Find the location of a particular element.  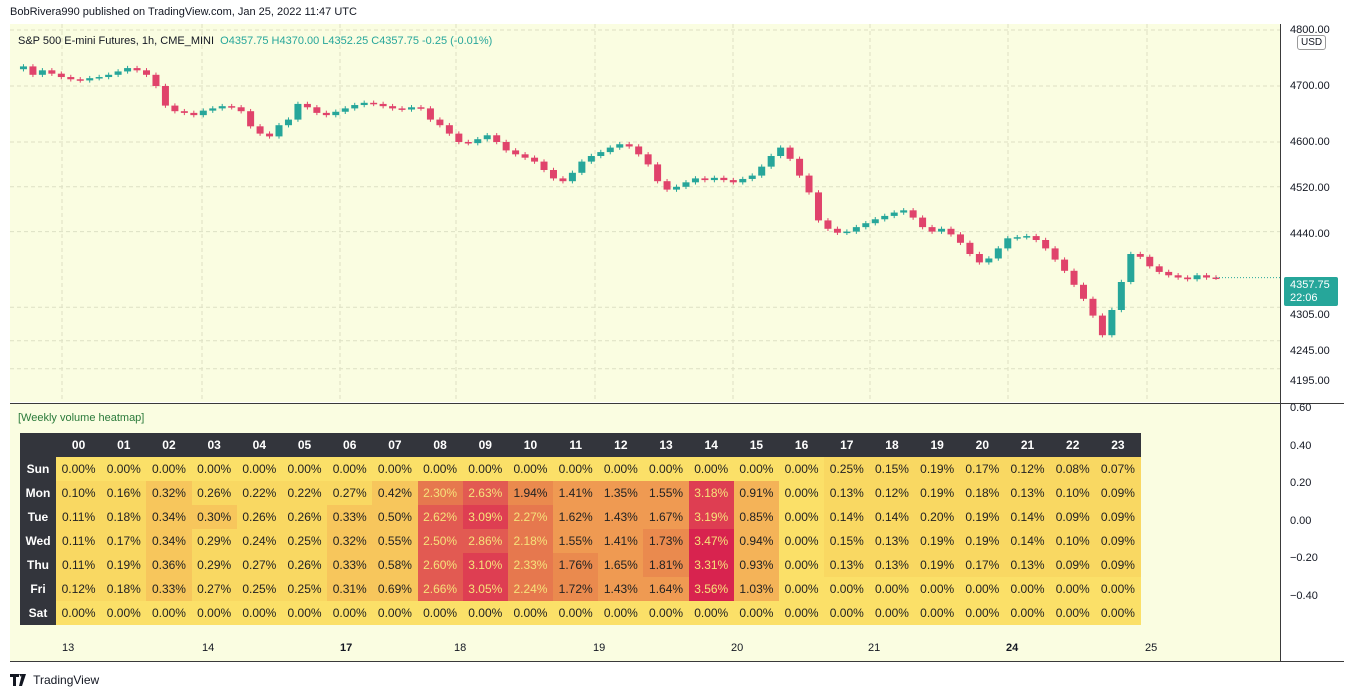

heatmap-cell: 0.19% is located at coordinates (937, 565).